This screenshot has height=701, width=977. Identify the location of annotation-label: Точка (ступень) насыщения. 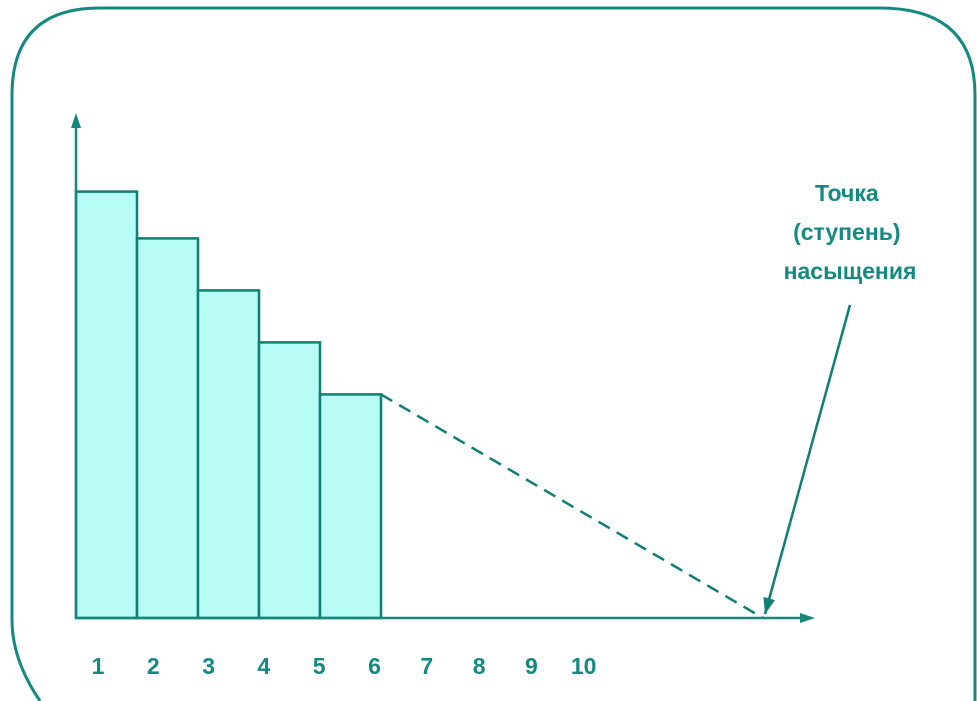
(850, 232).